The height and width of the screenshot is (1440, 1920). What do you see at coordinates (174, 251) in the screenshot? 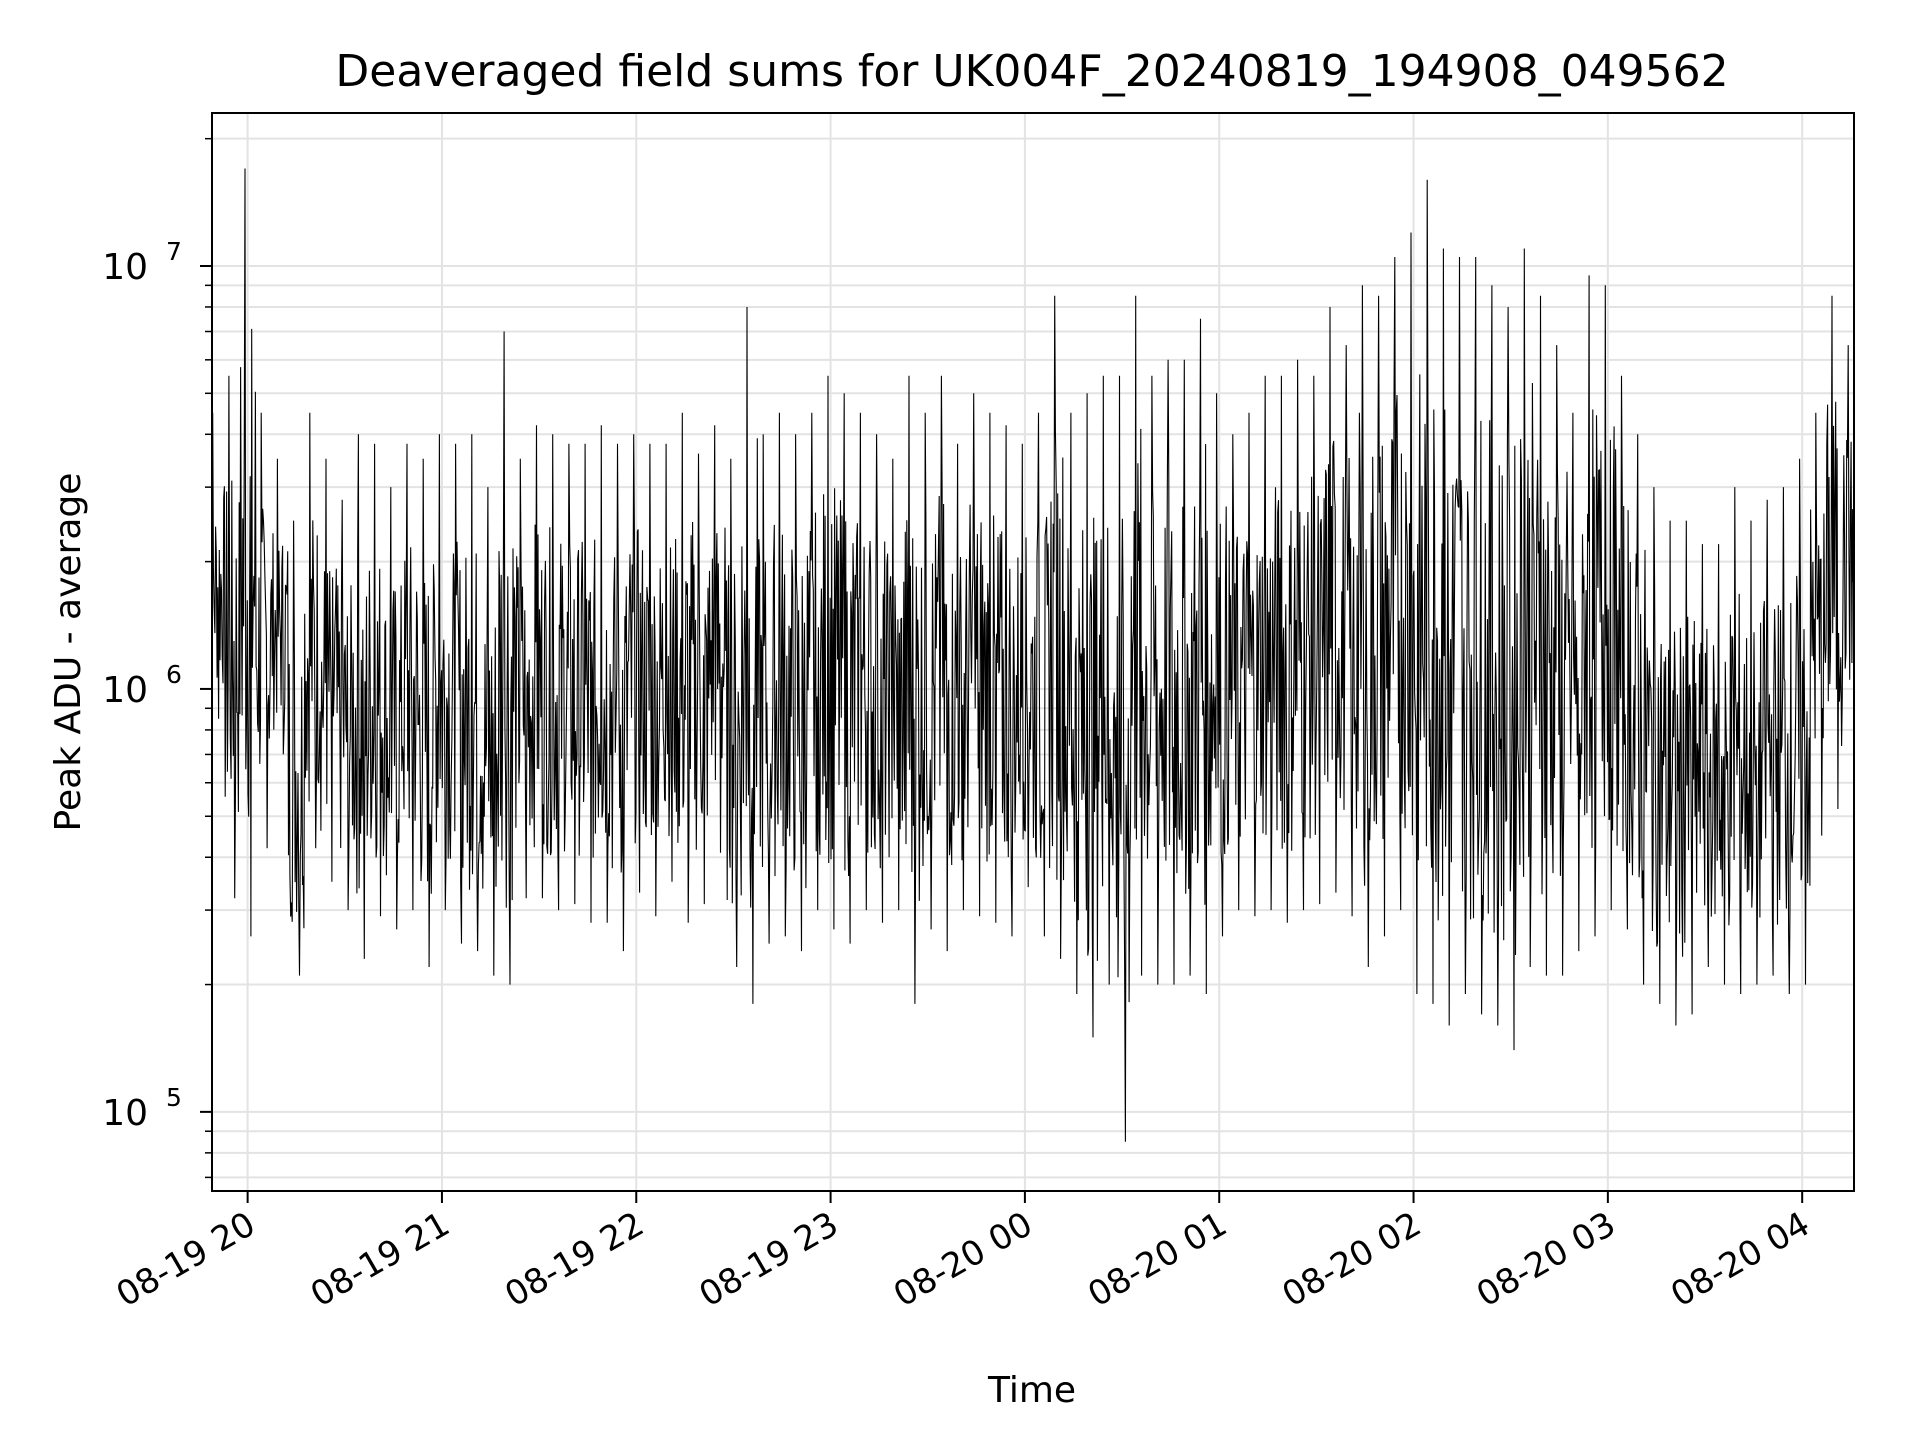
I see `y-tick-exponent: 7` at bounding box center [174, 251].